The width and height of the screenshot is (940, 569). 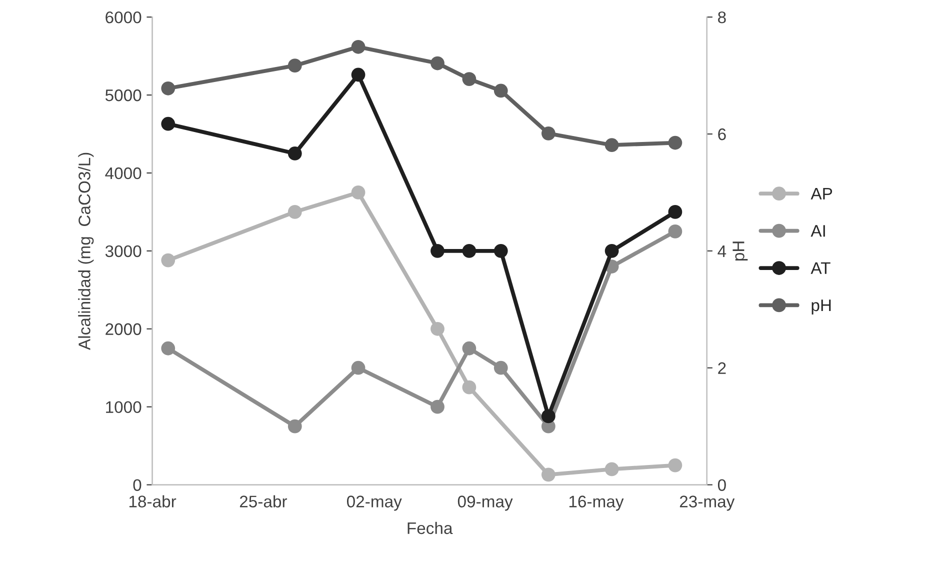 I want to click on y2-tick-label: 2, so click(x=722, y=368).